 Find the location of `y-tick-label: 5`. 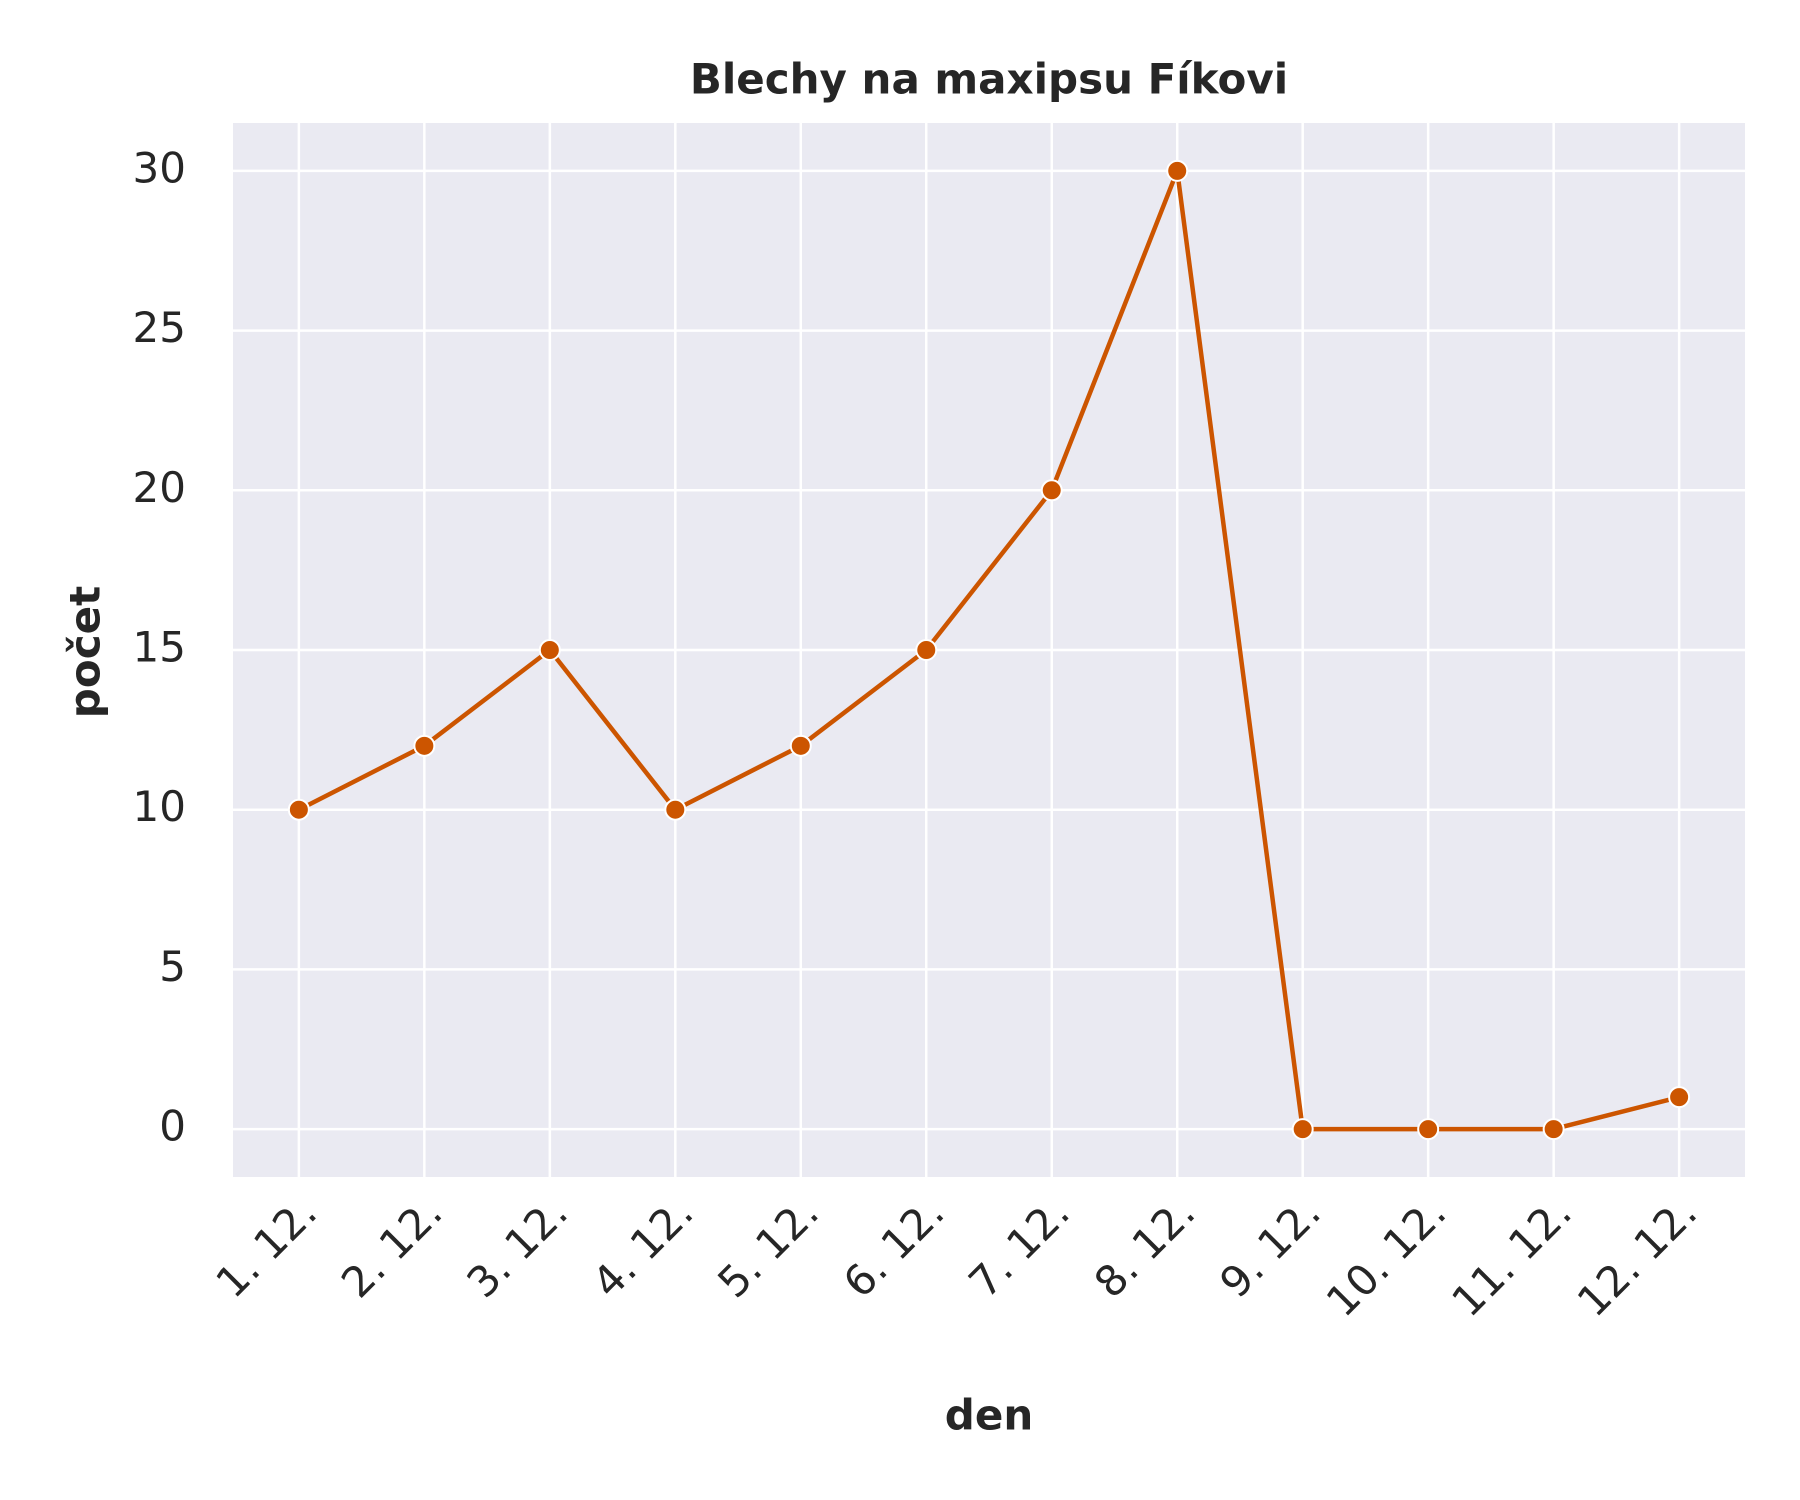

y-tick-label: 5 is located at coordinates (172, 966).